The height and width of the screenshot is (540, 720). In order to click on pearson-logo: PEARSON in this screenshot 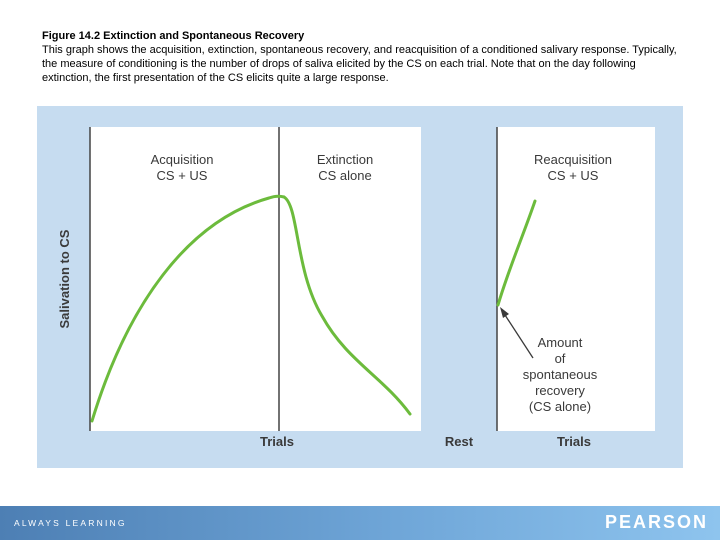, I will do `click(656, 522)`.